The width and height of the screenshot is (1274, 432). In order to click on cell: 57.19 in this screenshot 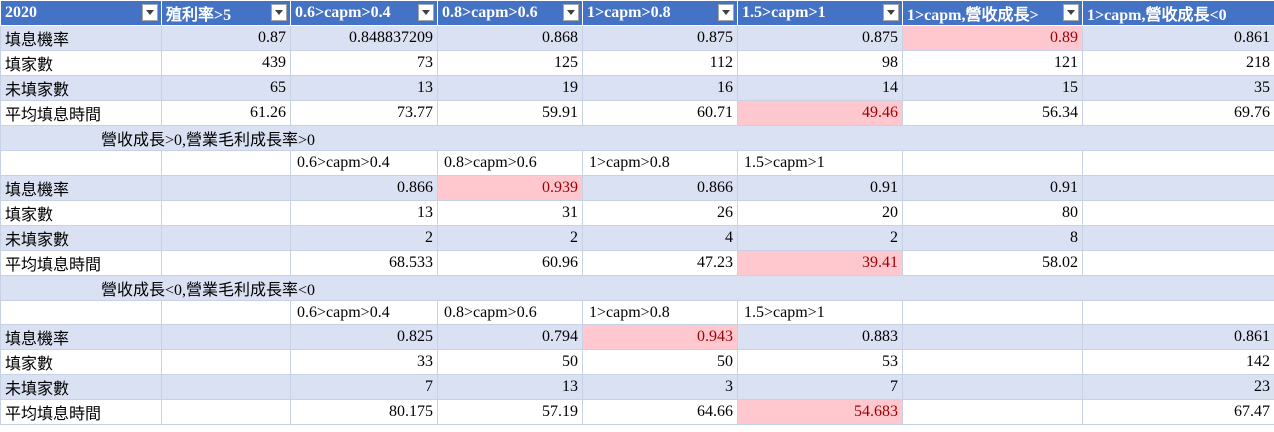, I will do `click(510, 412)`.